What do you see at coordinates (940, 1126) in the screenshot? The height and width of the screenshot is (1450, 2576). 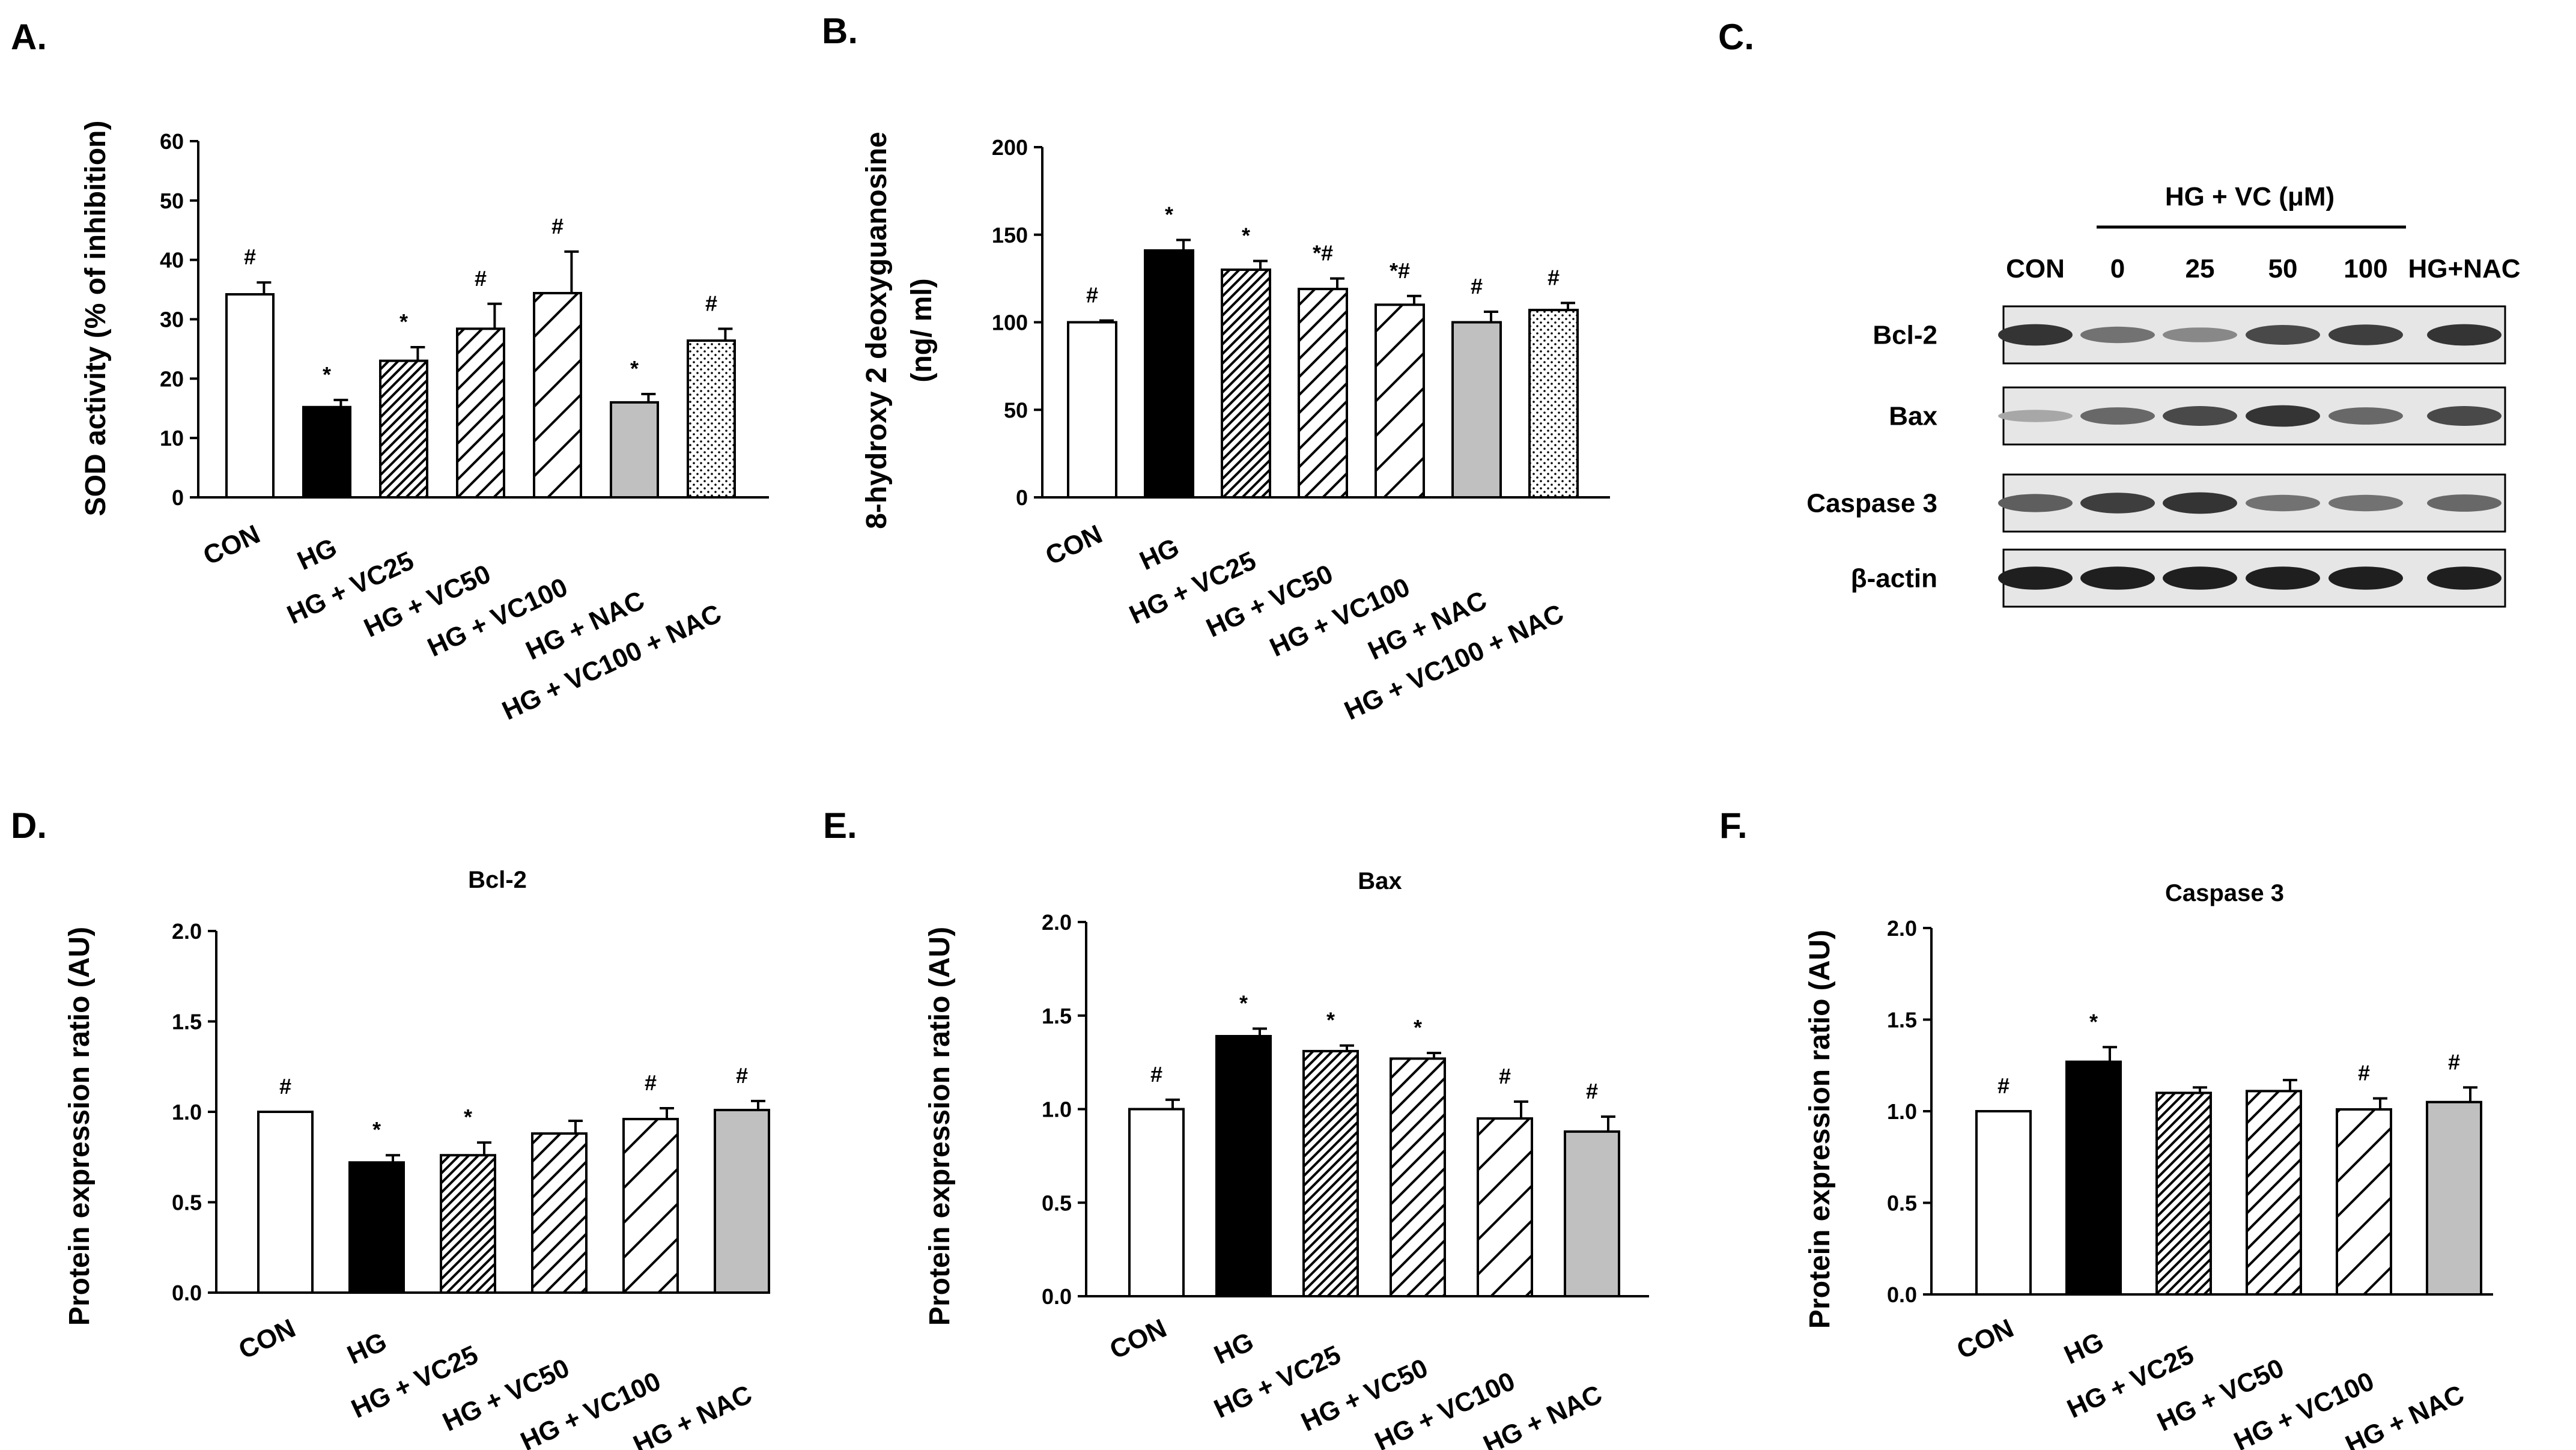 I see `y-axis-title-e: Protein expression ratio (AU)` at bounding box center [940, 1126].